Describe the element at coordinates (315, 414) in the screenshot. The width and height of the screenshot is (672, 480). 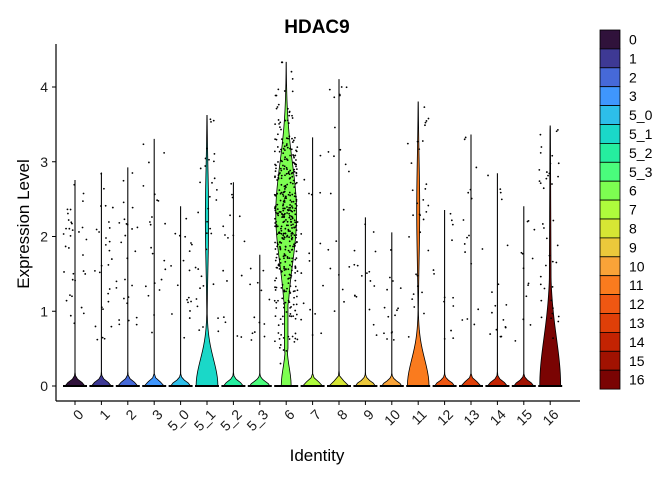
I see `x-tick-label: 7` at that location.